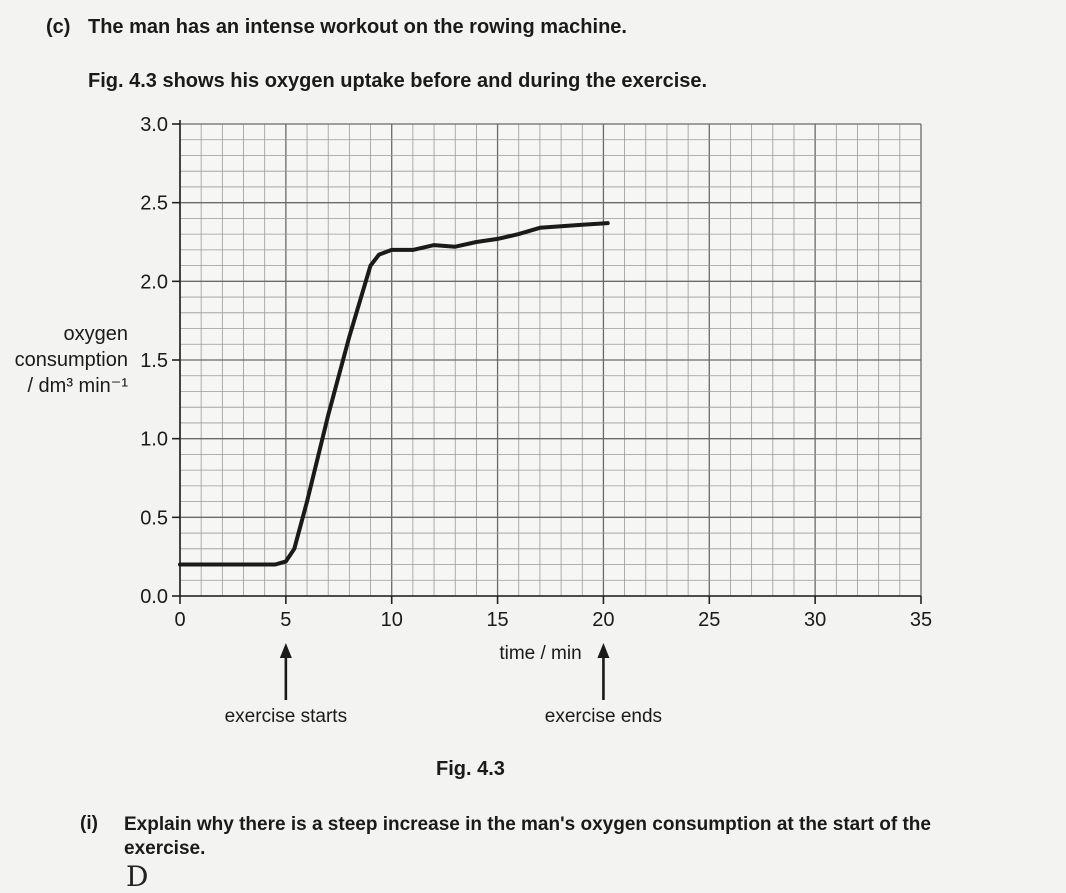  Describe the element at coordinates (154, 282) in the screenshot. I see `y-tick-label: 2.0` at that location.